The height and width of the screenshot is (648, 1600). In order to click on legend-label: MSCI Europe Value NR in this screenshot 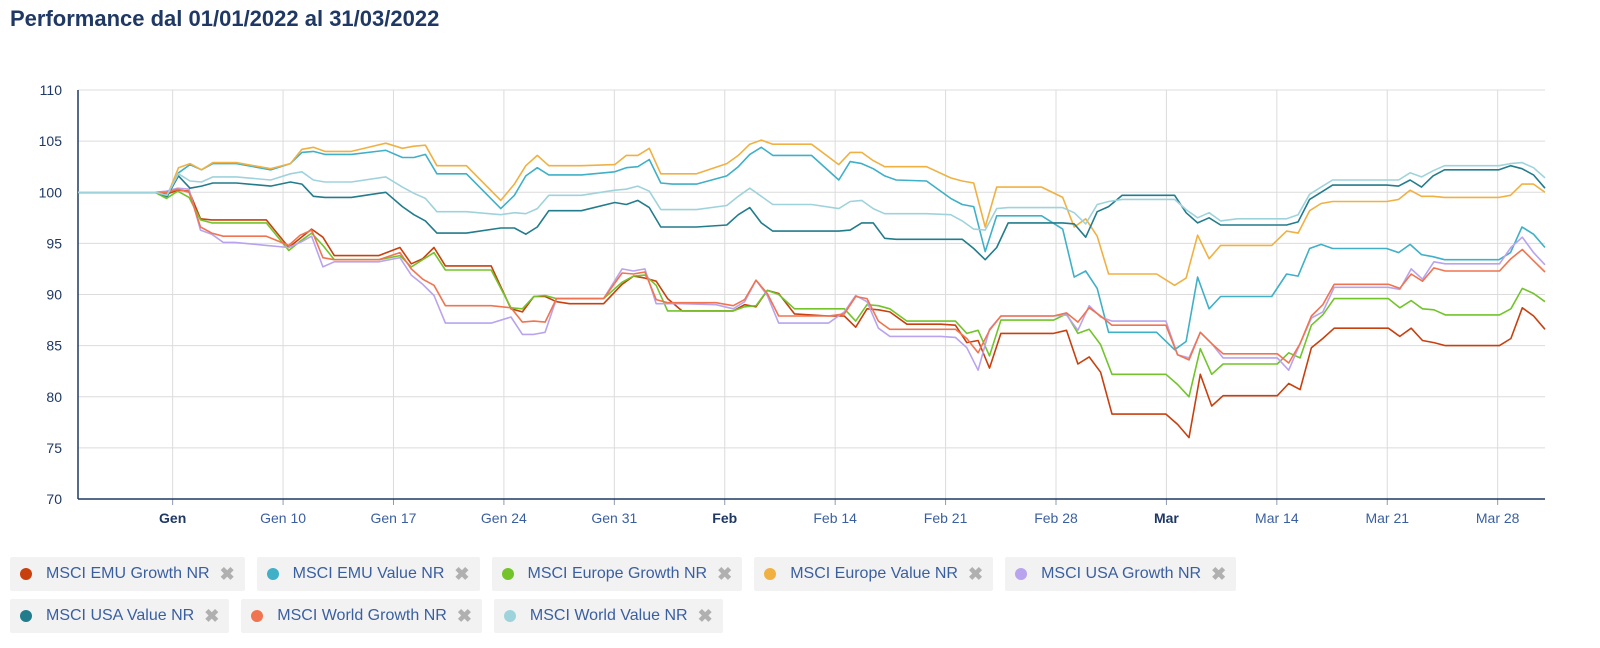, I will do `click(874, 573)`.